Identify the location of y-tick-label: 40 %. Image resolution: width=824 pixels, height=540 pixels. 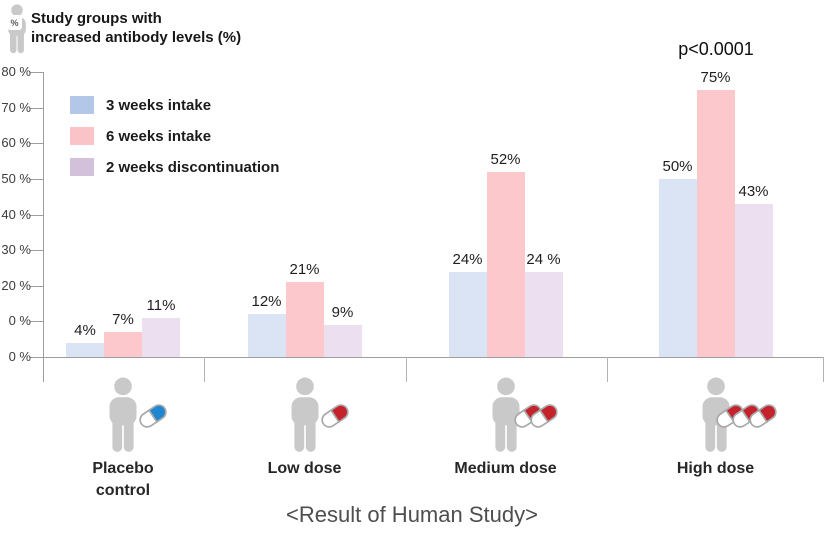
(16, 214).